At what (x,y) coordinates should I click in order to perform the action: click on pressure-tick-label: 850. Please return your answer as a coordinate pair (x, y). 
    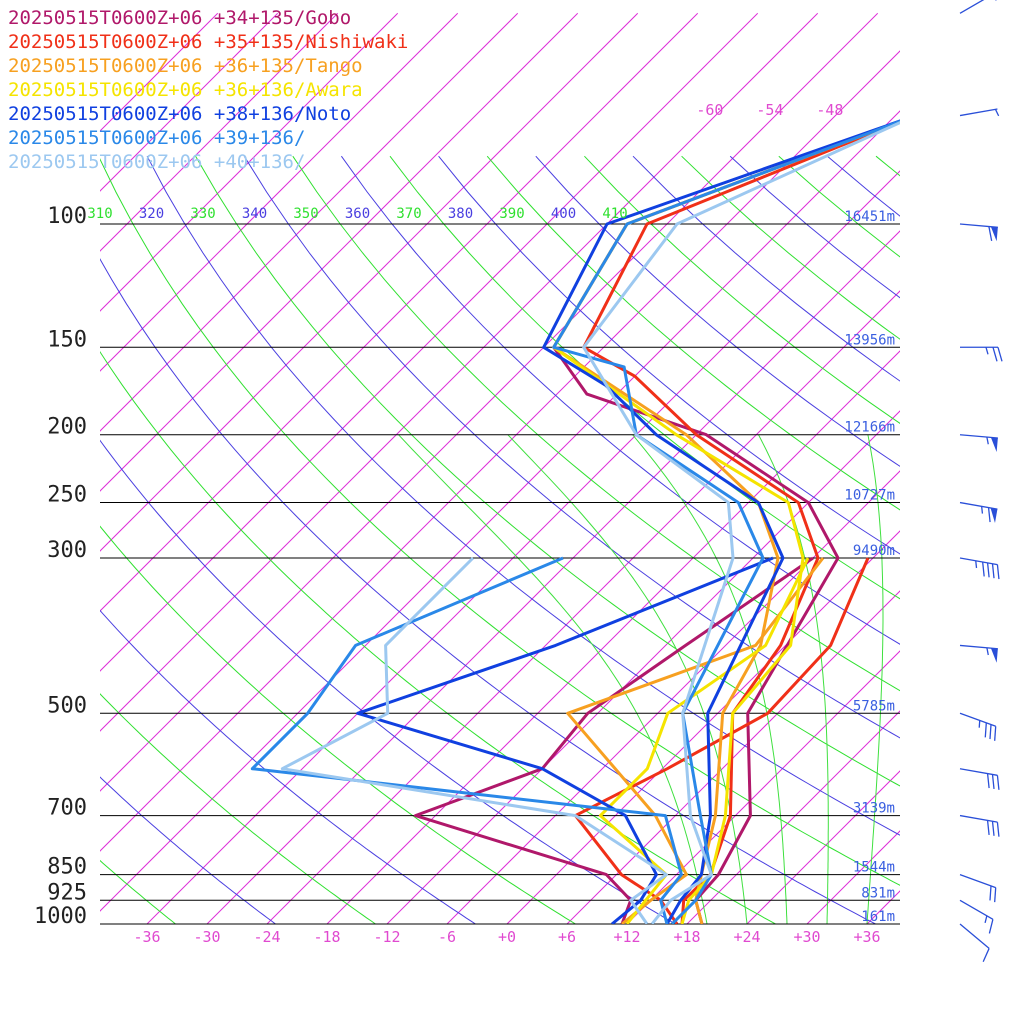
    Looking at the image, I should click on (67, 867).